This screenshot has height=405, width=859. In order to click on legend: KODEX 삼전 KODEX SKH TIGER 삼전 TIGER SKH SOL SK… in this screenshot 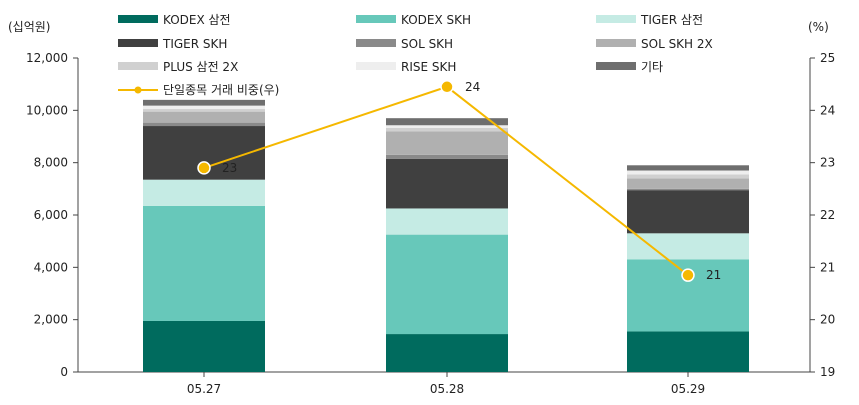, I will do `click(415, 55)`.